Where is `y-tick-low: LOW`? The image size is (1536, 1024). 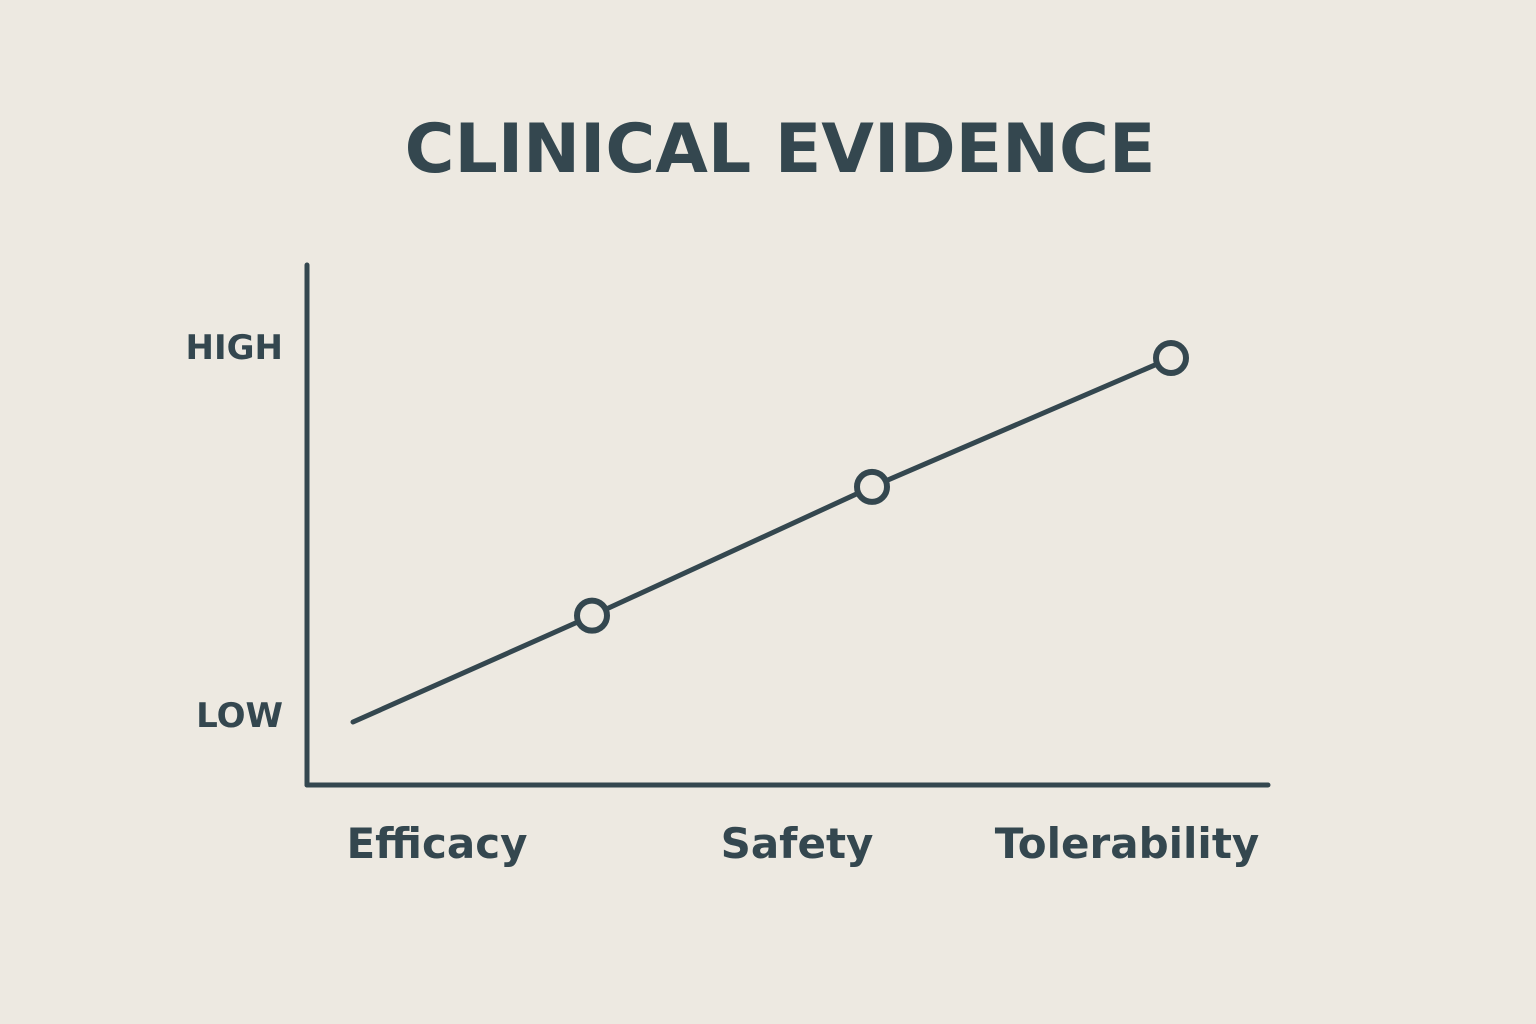
y-tick-low: LOW is located at coordinates (239, 716).